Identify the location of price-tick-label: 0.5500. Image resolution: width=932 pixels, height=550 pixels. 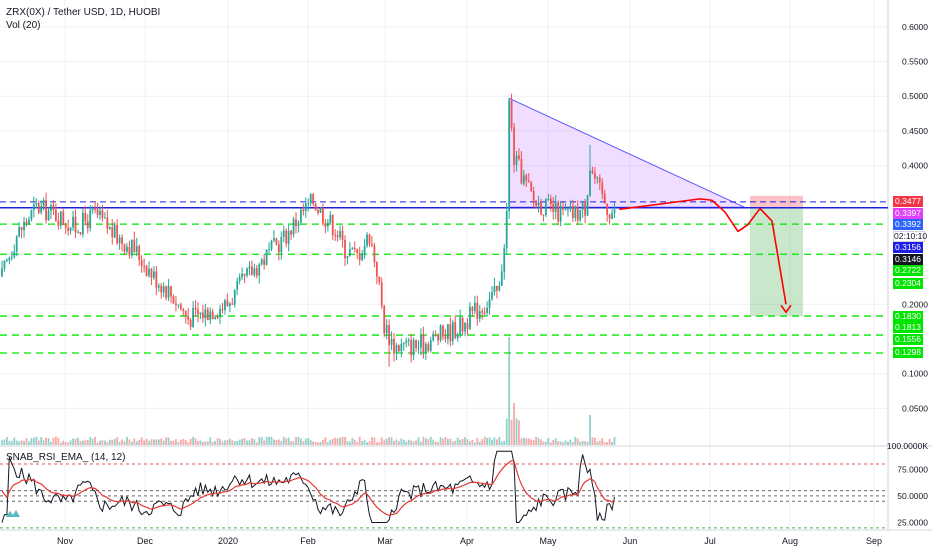
(915, 62).